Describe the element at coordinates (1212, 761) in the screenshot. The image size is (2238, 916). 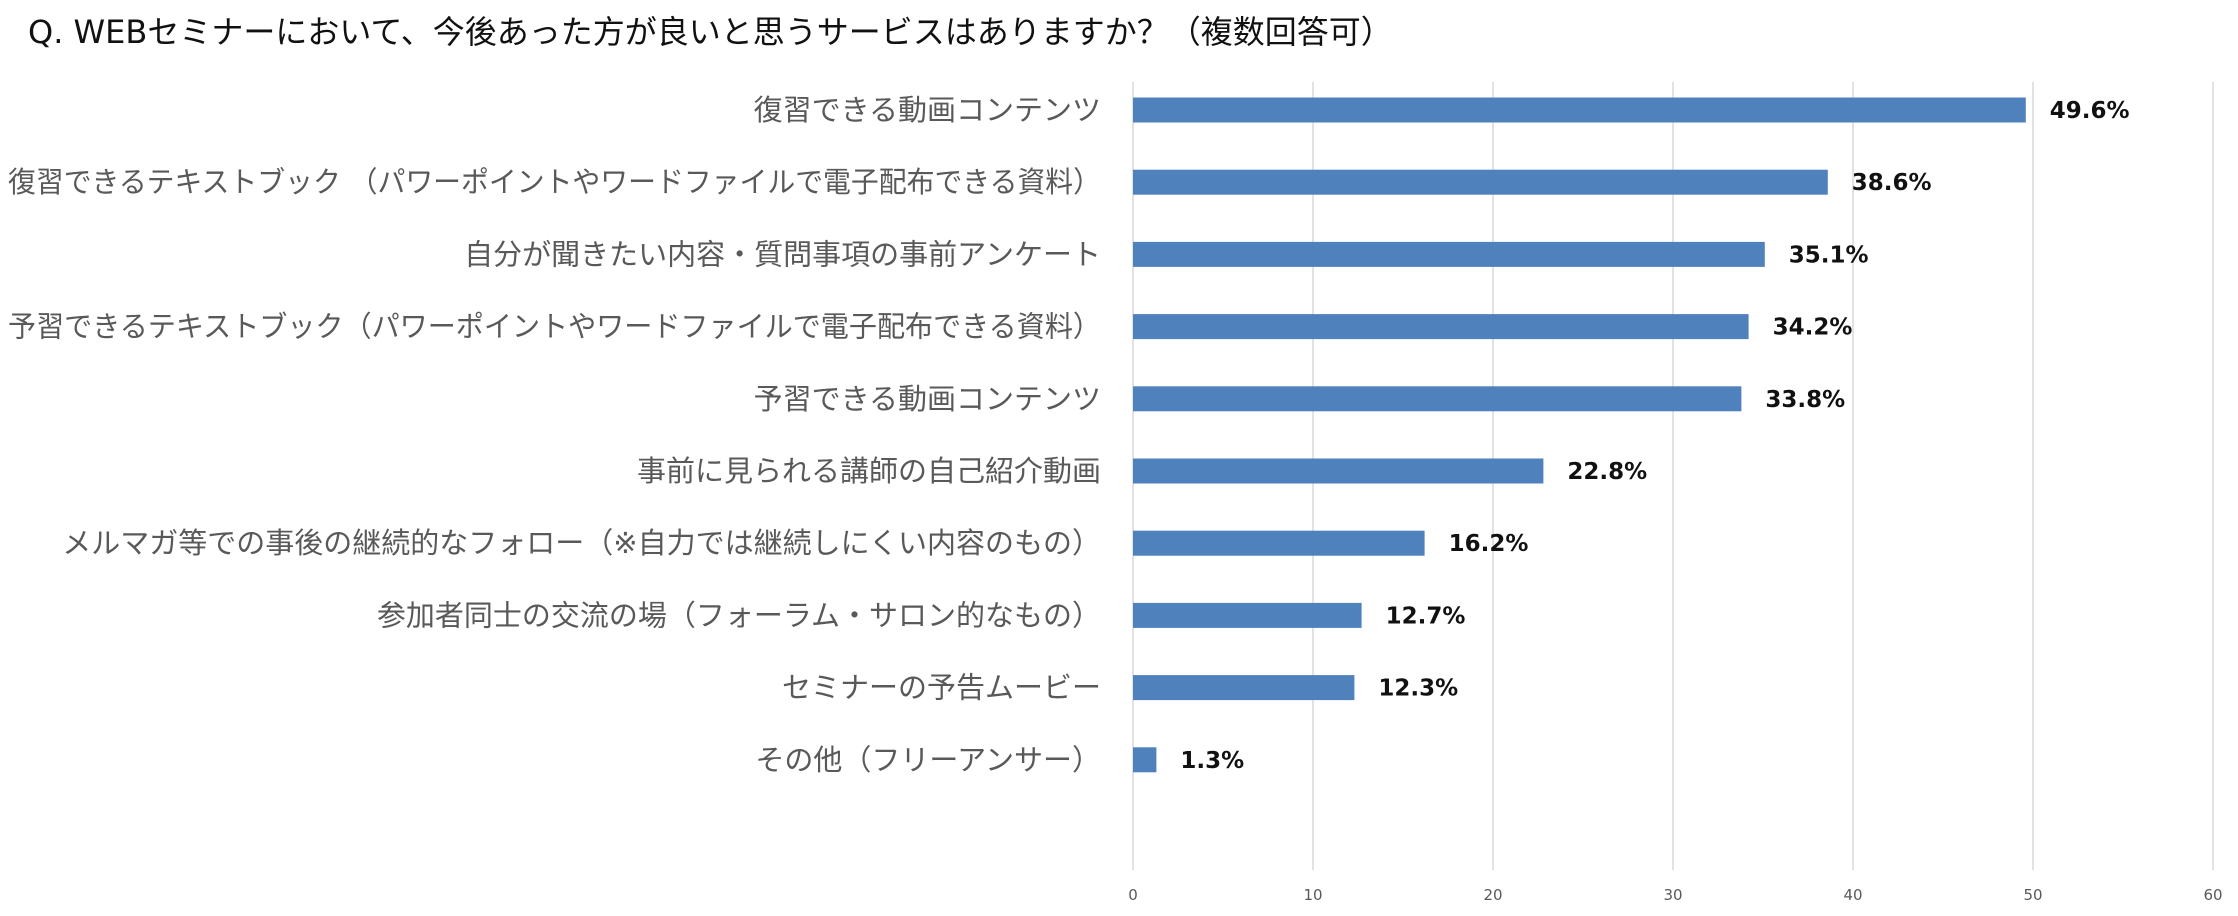
I see `data-label: 1.3%` at that location.